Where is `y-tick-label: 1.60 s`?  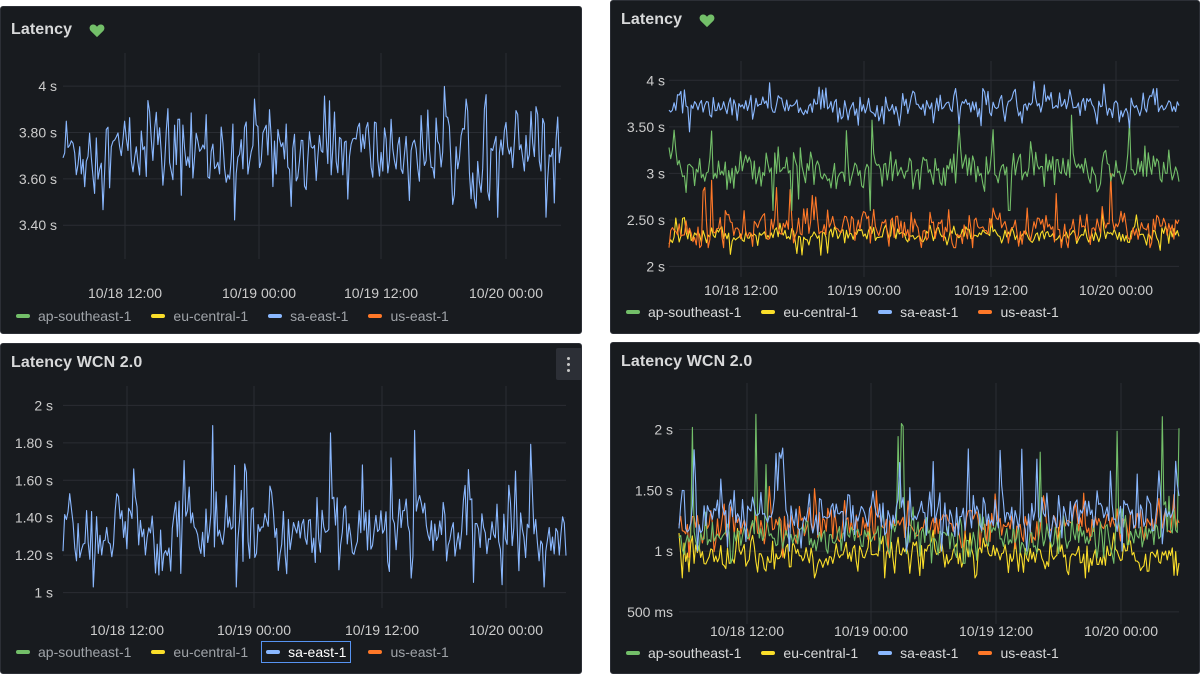
y-tick-label: 1.60 s is located at coordinates (34, 480).